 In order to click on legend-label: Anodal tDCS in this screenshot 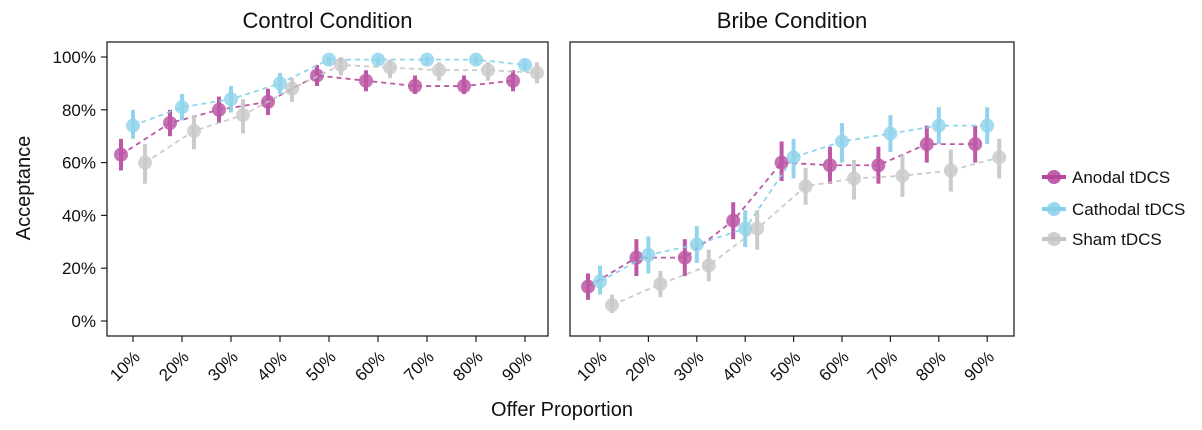, I will do `click(1121, 177)`.